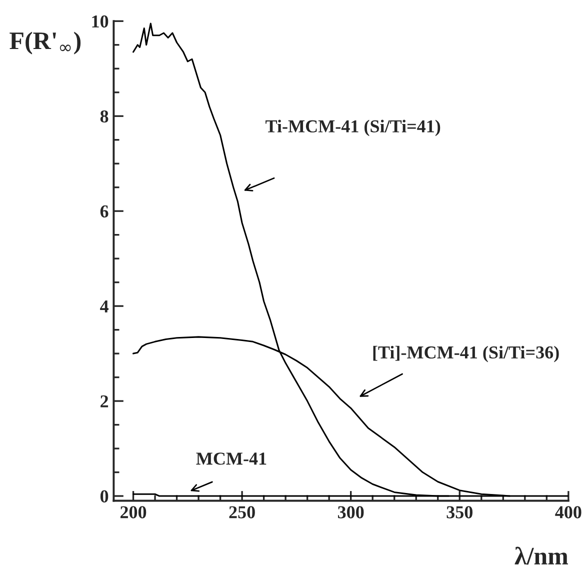 Image resolution: width=583 pixels, height=571 pixels. I want to click on x-tick-label: 400, so click(568, 512).